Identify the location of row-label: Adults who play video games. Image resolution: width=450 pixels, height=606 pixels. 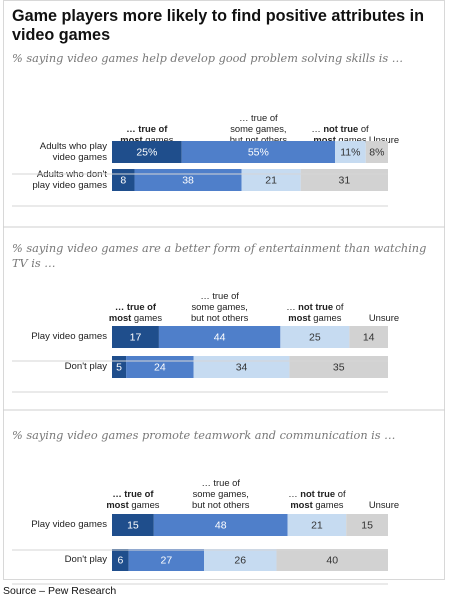
(73, 152).